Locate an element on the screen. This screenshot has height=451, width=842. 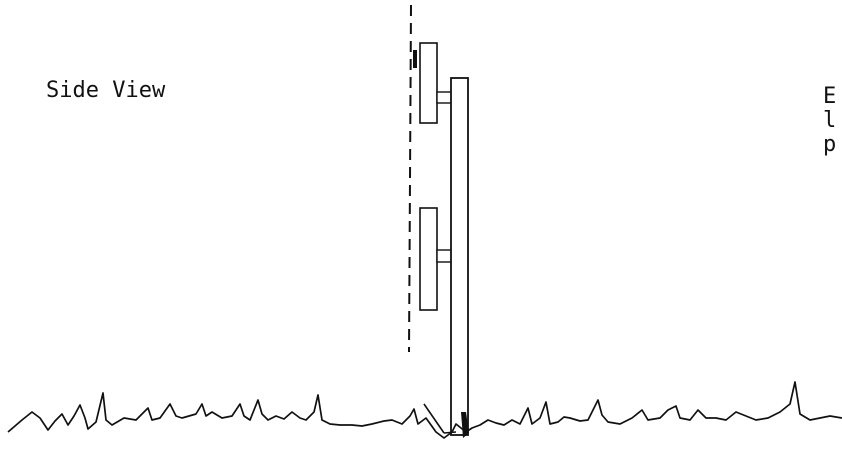
dashed-reference-line is located at coordinates (410, 178).